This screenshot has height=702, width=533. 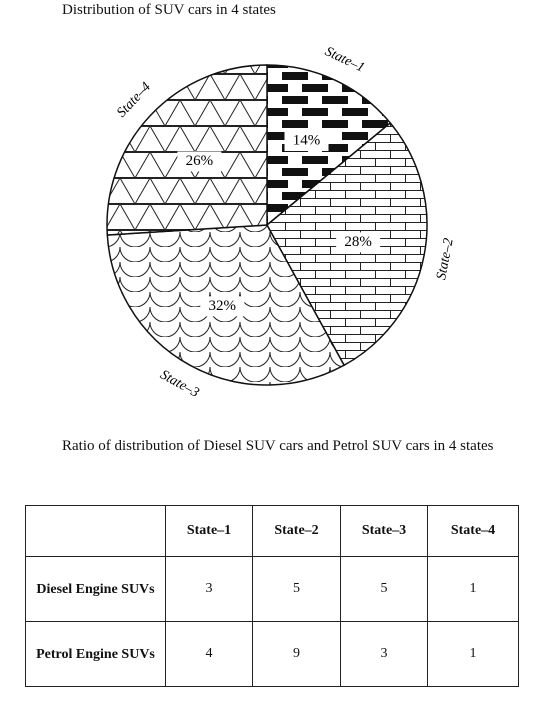 What do you see at coordinates (134, 100) in the screenshot?
I see `category-label: State–4` at bounding box center [134, 100].